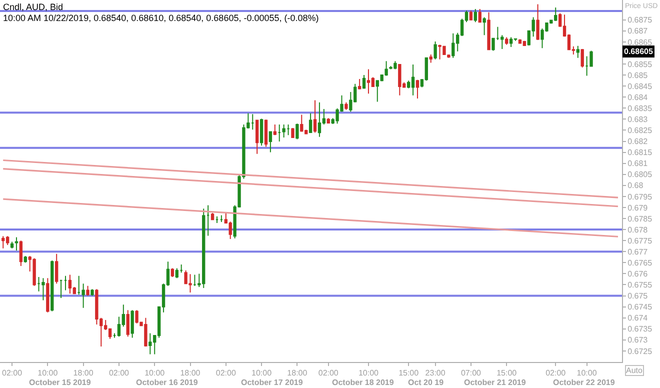  Describe the element at coordinates (638, 274) in the screenshot. I see `y-tick-label: 0.676` at that location.